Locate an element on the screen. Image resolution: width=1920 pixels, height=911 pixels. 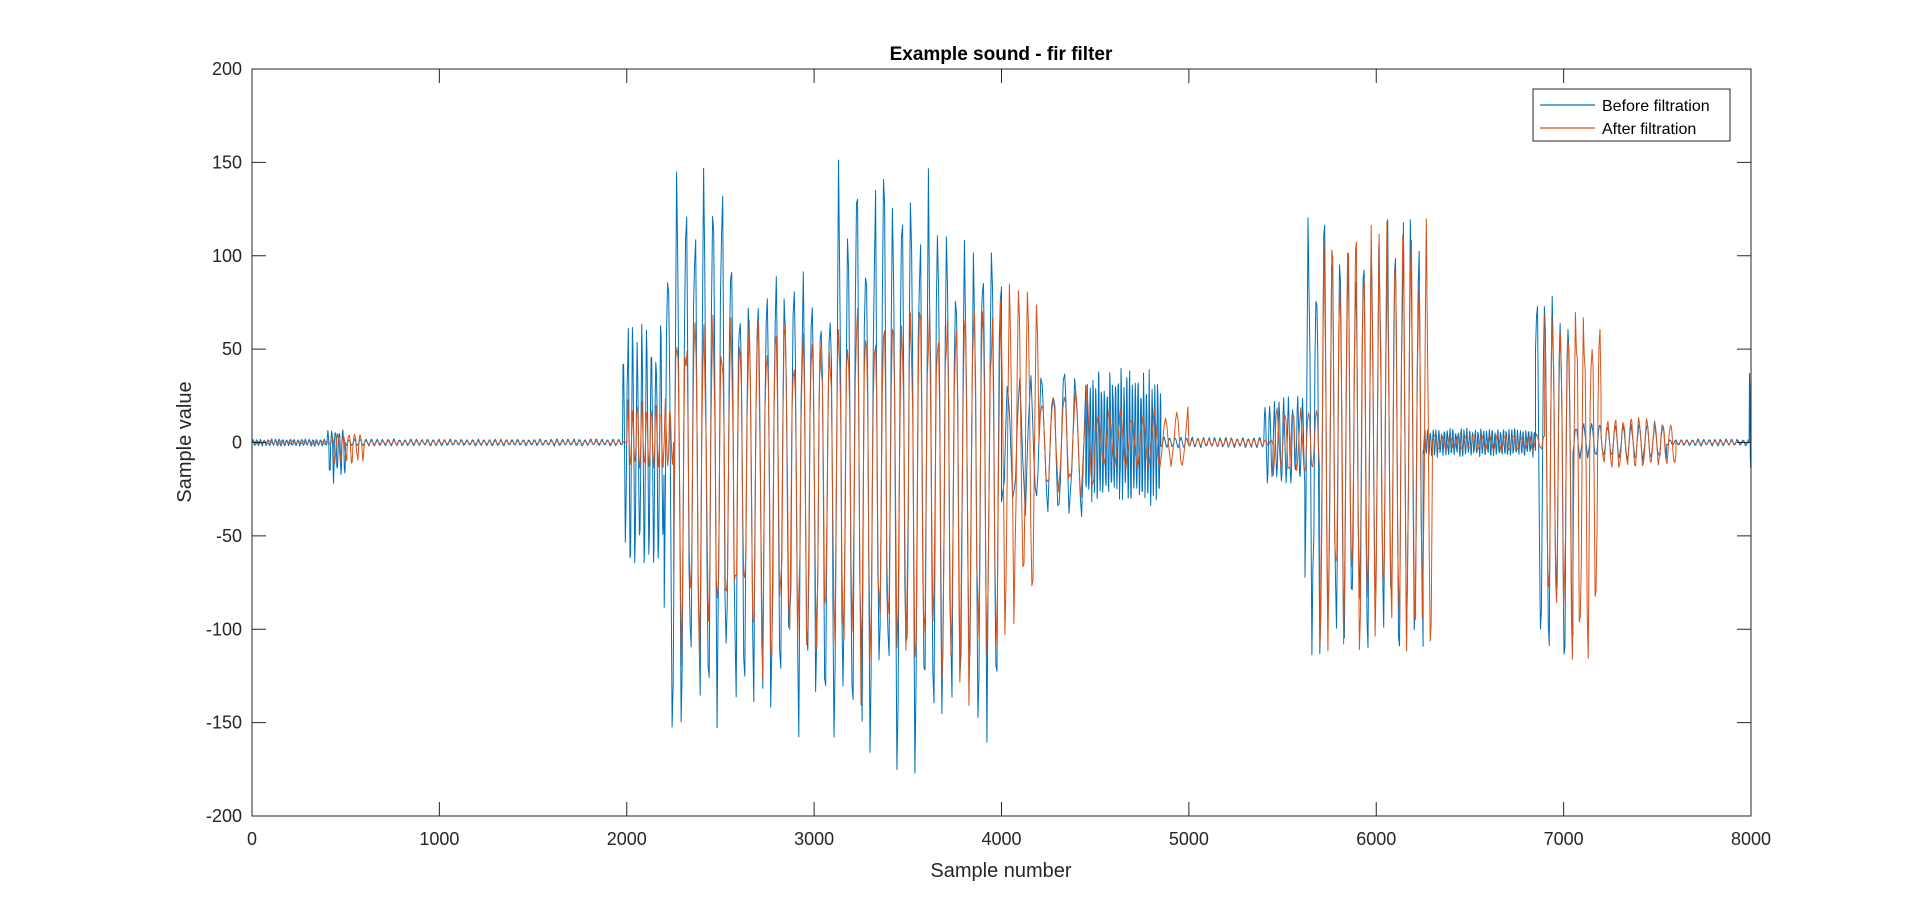
y-tick-label: -200 is located at coordinates (224, 816).